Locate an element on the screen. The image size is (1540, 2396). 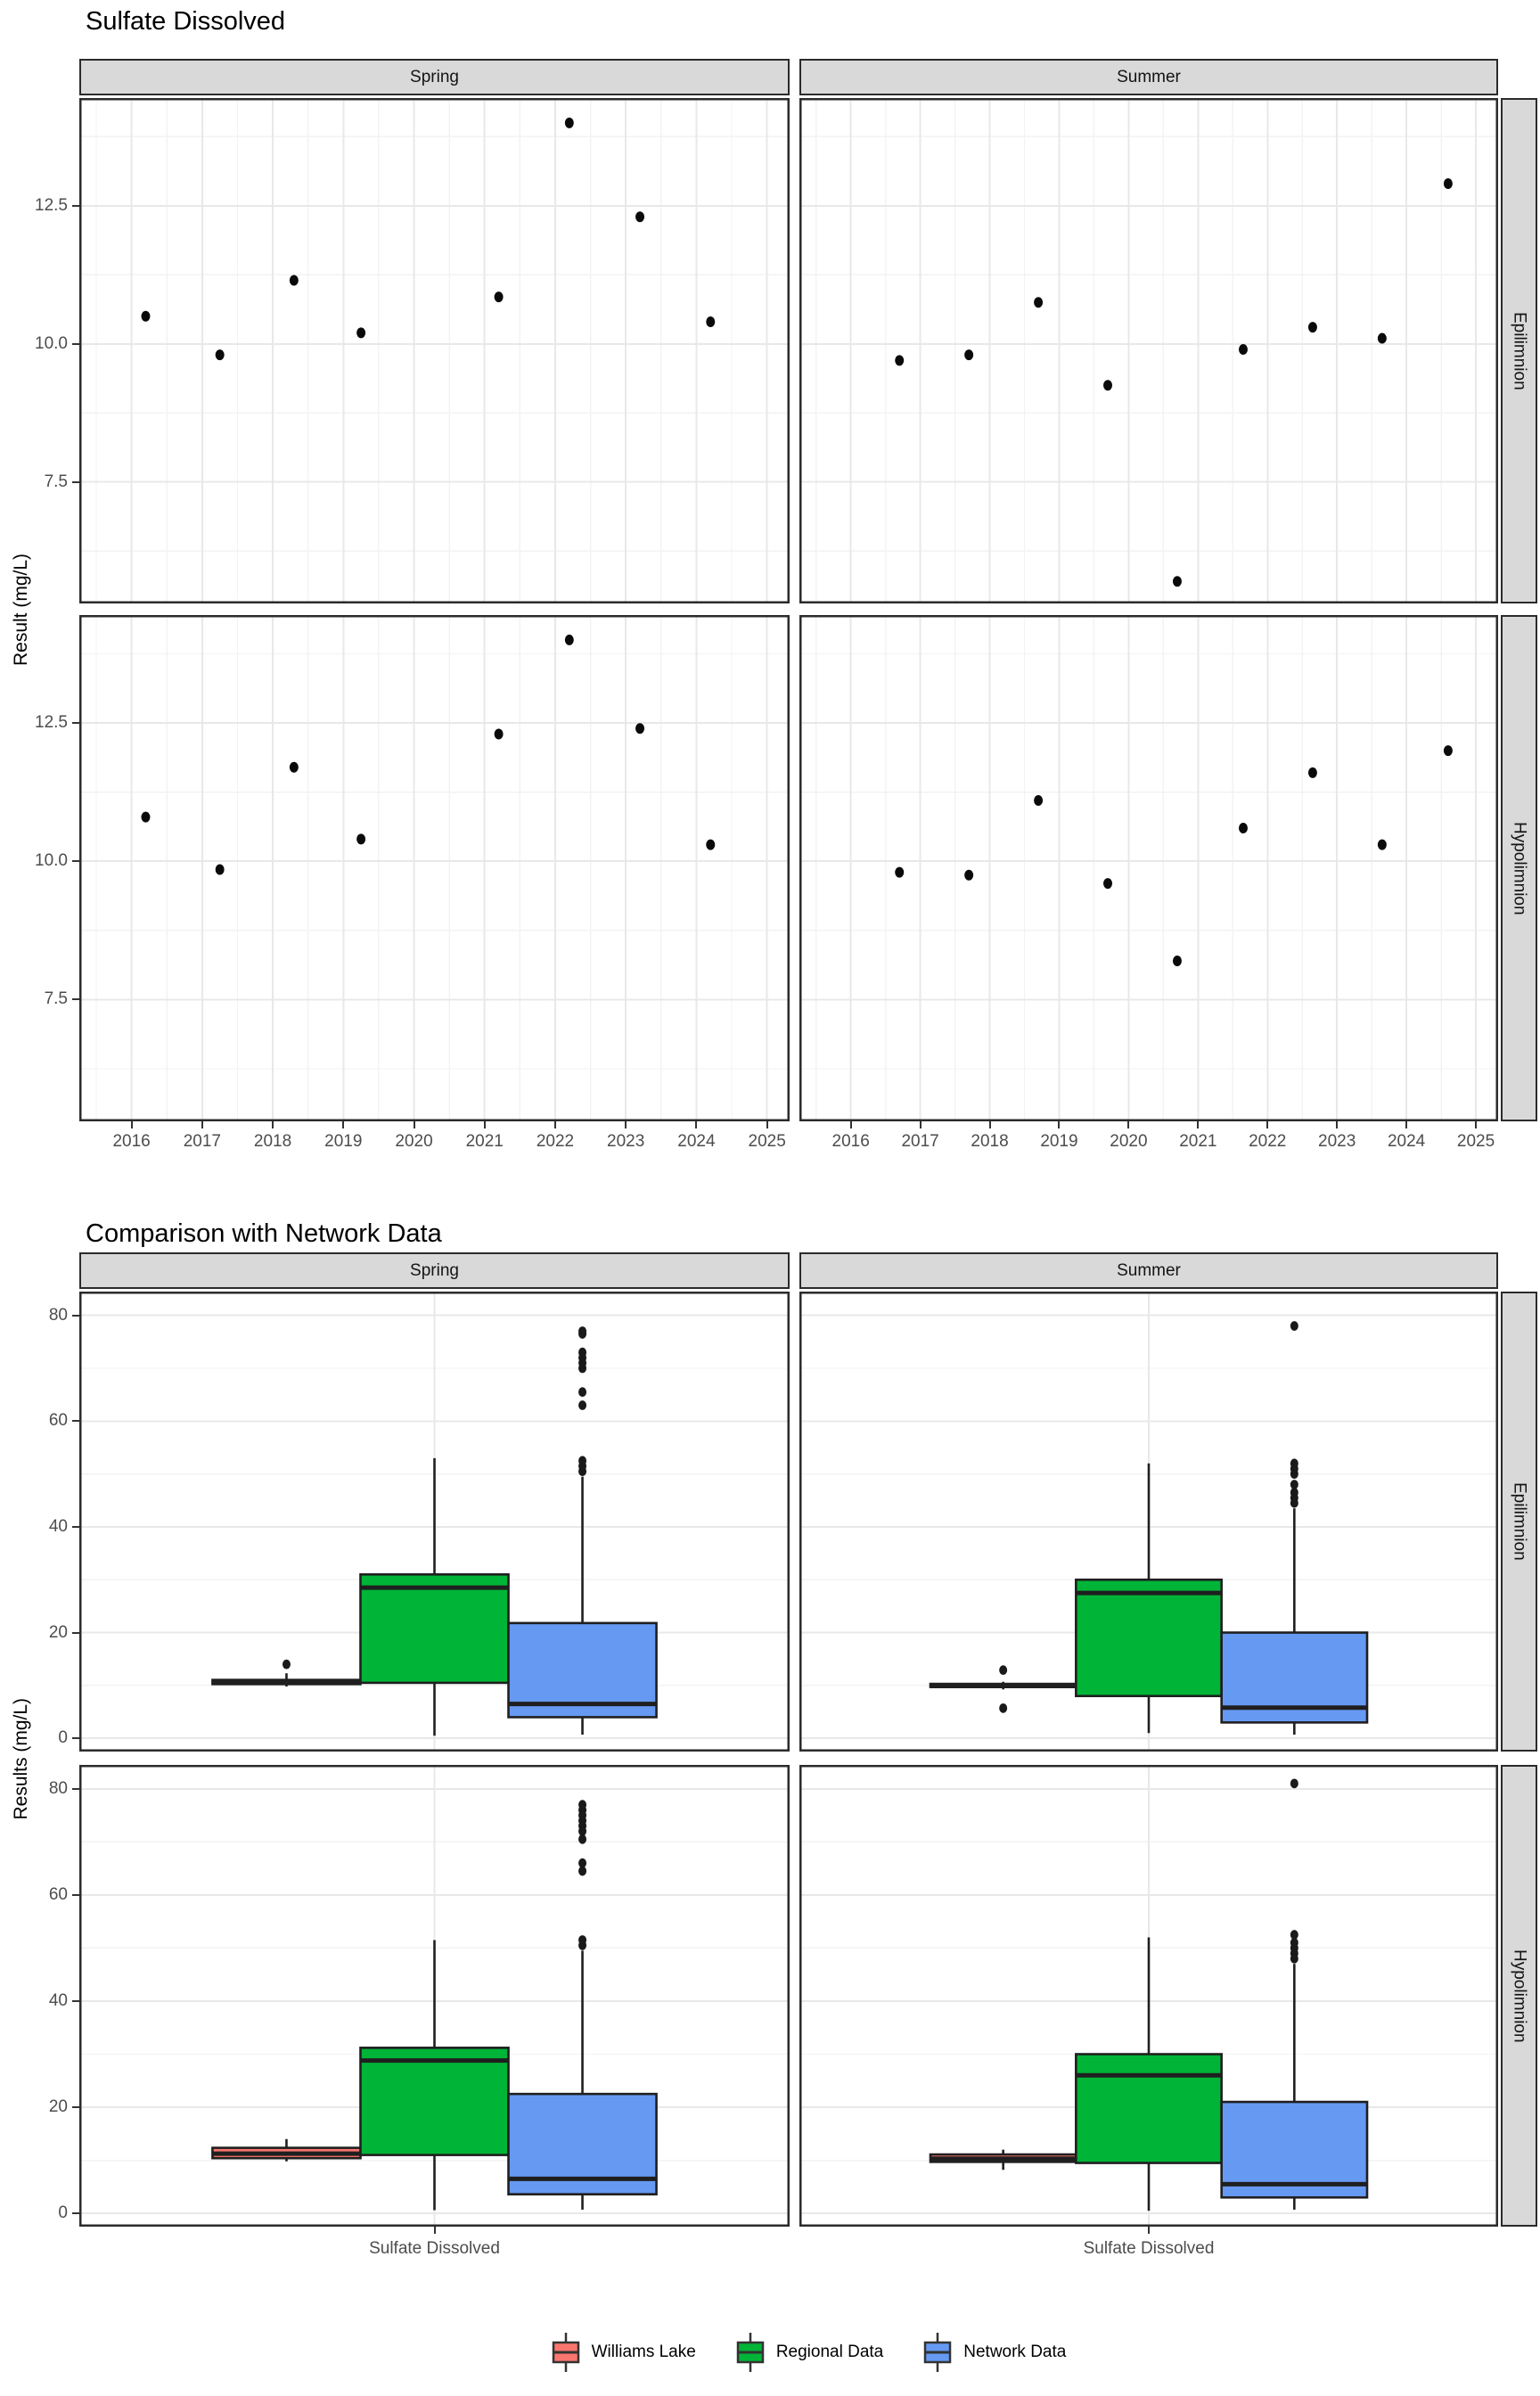
y-axis-title: Results (mg/L) is located at coordinates (21, 1759).